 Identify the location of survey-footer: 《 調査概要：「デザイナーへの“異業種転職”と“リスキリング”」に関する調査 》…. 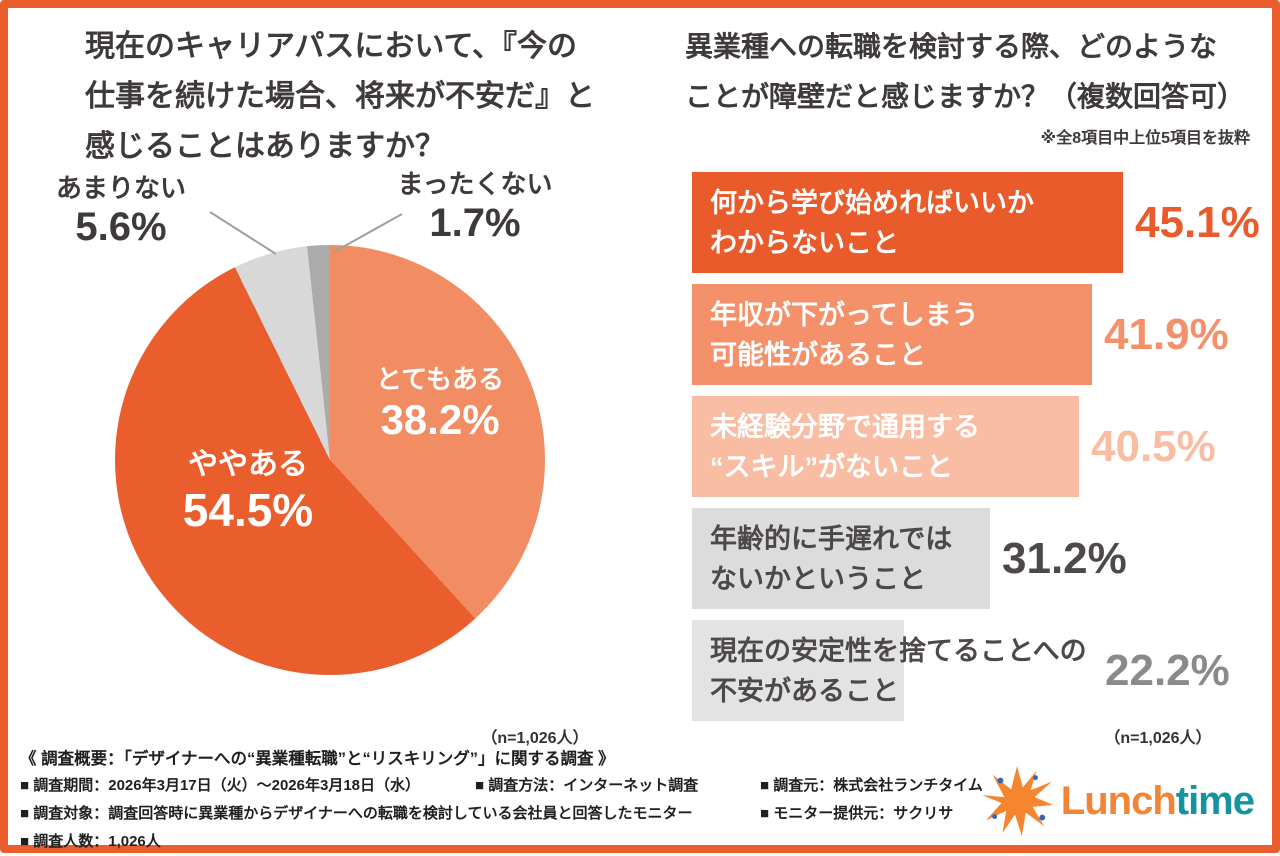
(525, 801).